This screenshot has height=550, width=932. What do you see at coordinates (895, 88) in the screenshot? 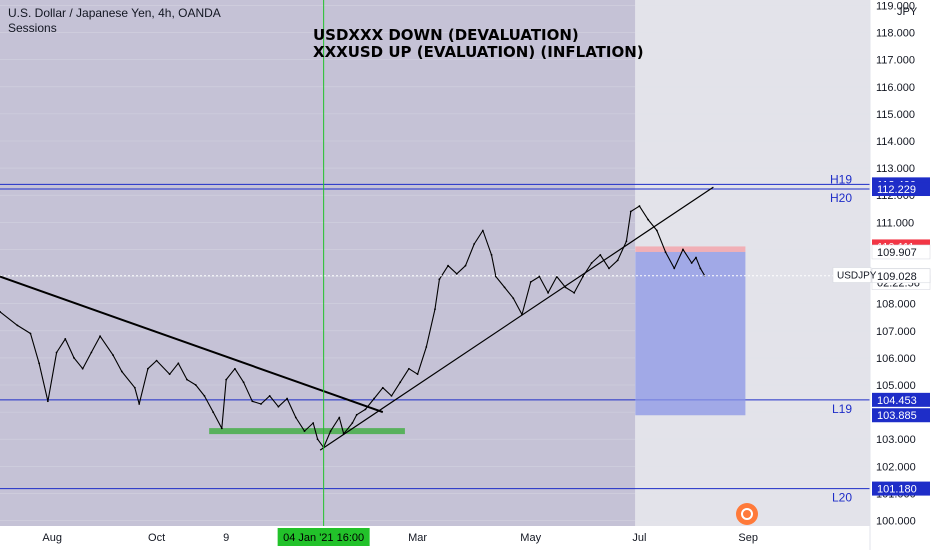
I see `y-tick-label: 116.000` at bounding box center [895, 88].